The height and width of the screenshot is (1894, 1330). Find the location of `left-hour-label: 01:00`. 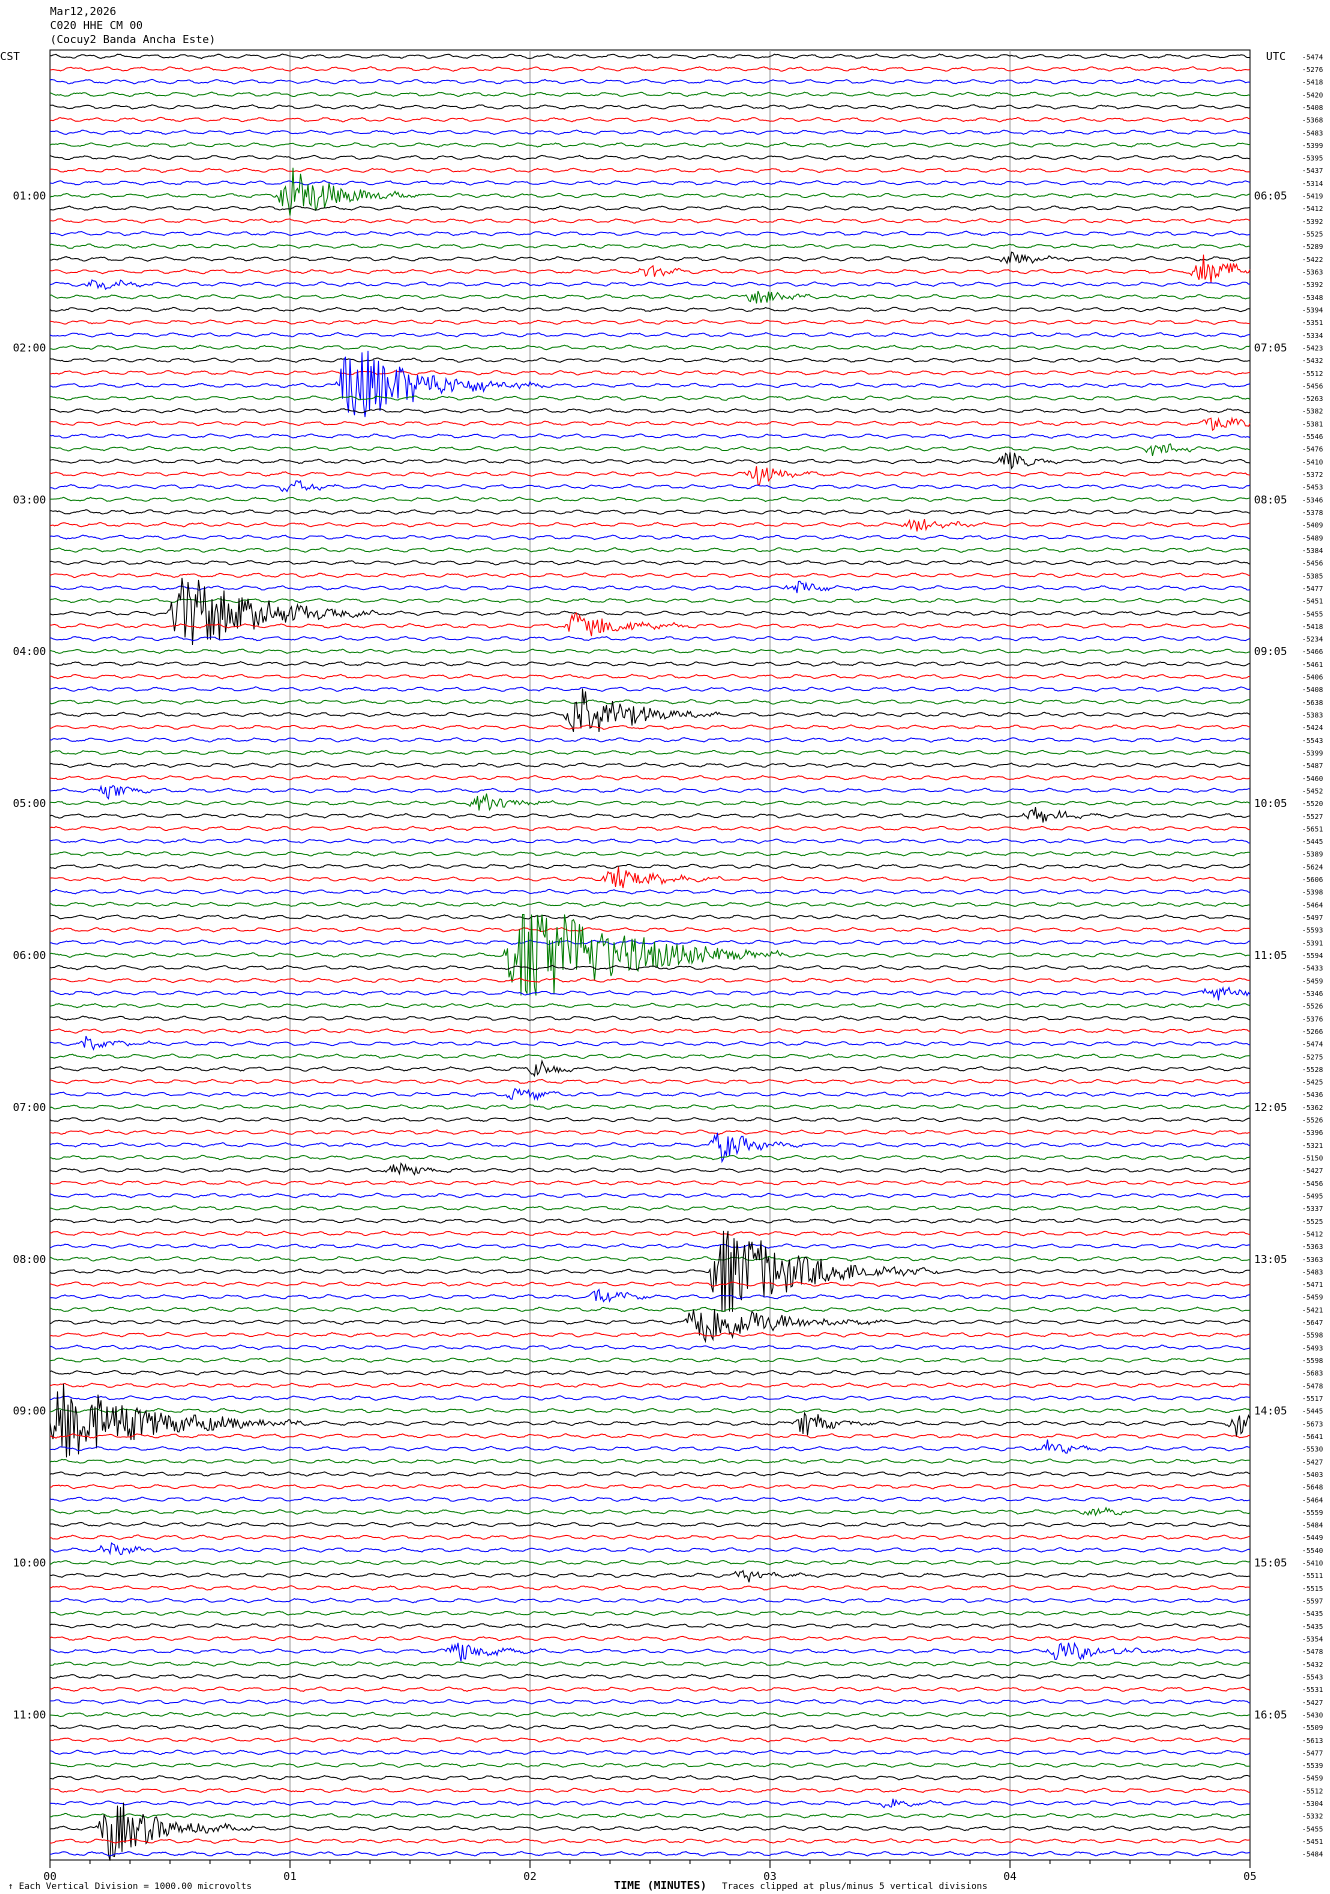

left-hour-label: 01:00 is located at coordinates (29, 196).